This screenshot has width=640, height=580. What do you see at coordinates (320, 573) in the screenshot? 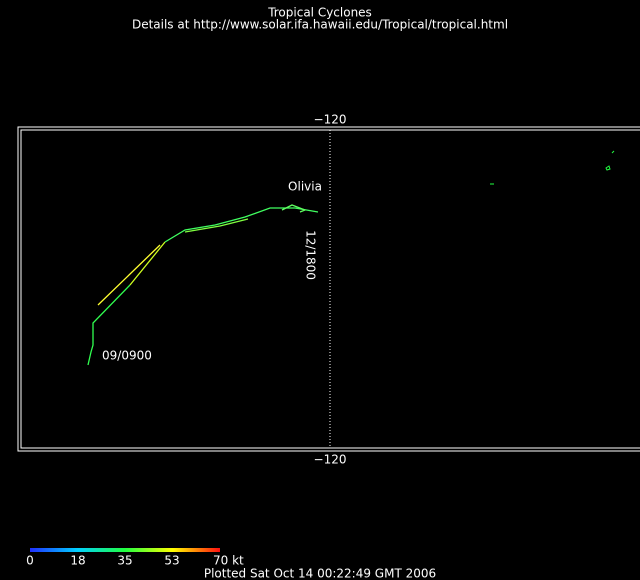
I see `plotted-time: Plotted Sat Oct 14 00:22:49 GMT 2006` at bounding box center [320, 573].